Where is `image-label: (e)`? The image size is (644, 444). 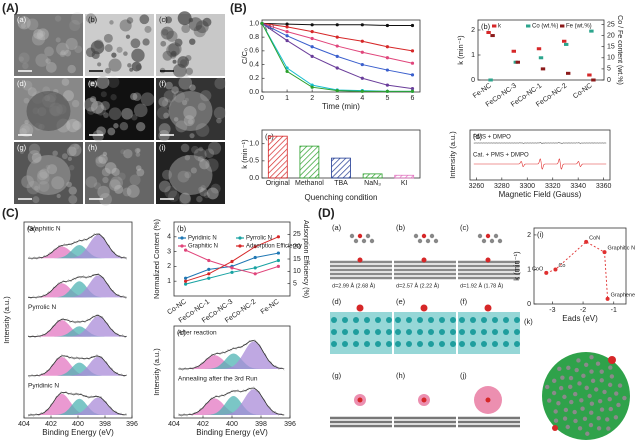 image-label: (e) is located at coordinates (93, 83).